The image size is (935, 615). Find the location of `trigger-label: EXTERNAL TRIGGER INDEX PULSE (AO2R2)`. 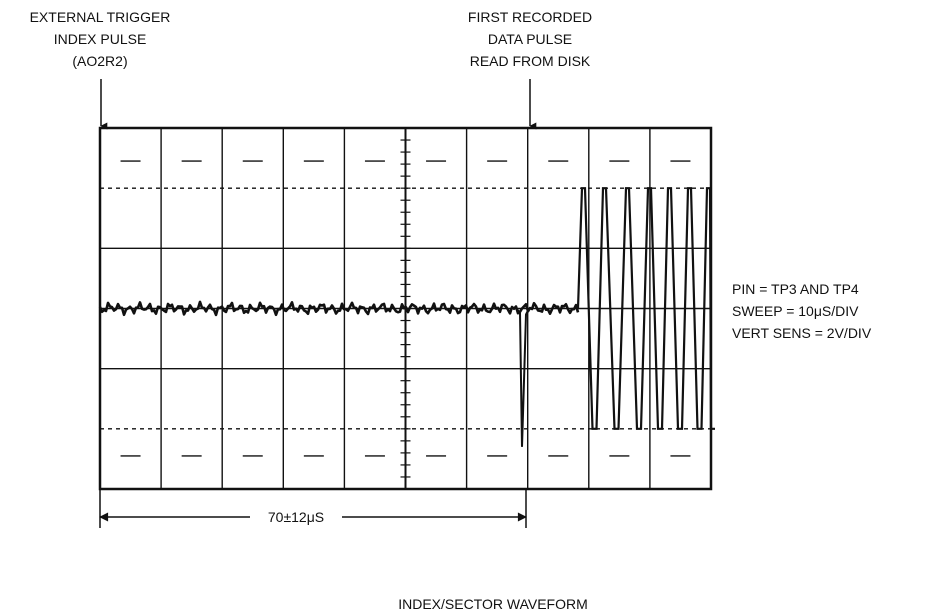

trigger-label: EXTERNAL TRIGGER INDEX PULSE (AO2R2) is located at coordinates (100, 39).